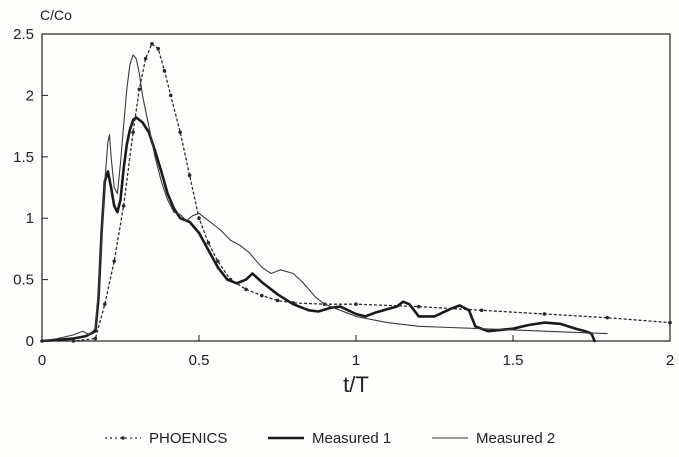 The image size is (679, 457). Describe the element at coordinates (123, 438) in the screenshot. I see `legend-marker-phoenics` at that location.